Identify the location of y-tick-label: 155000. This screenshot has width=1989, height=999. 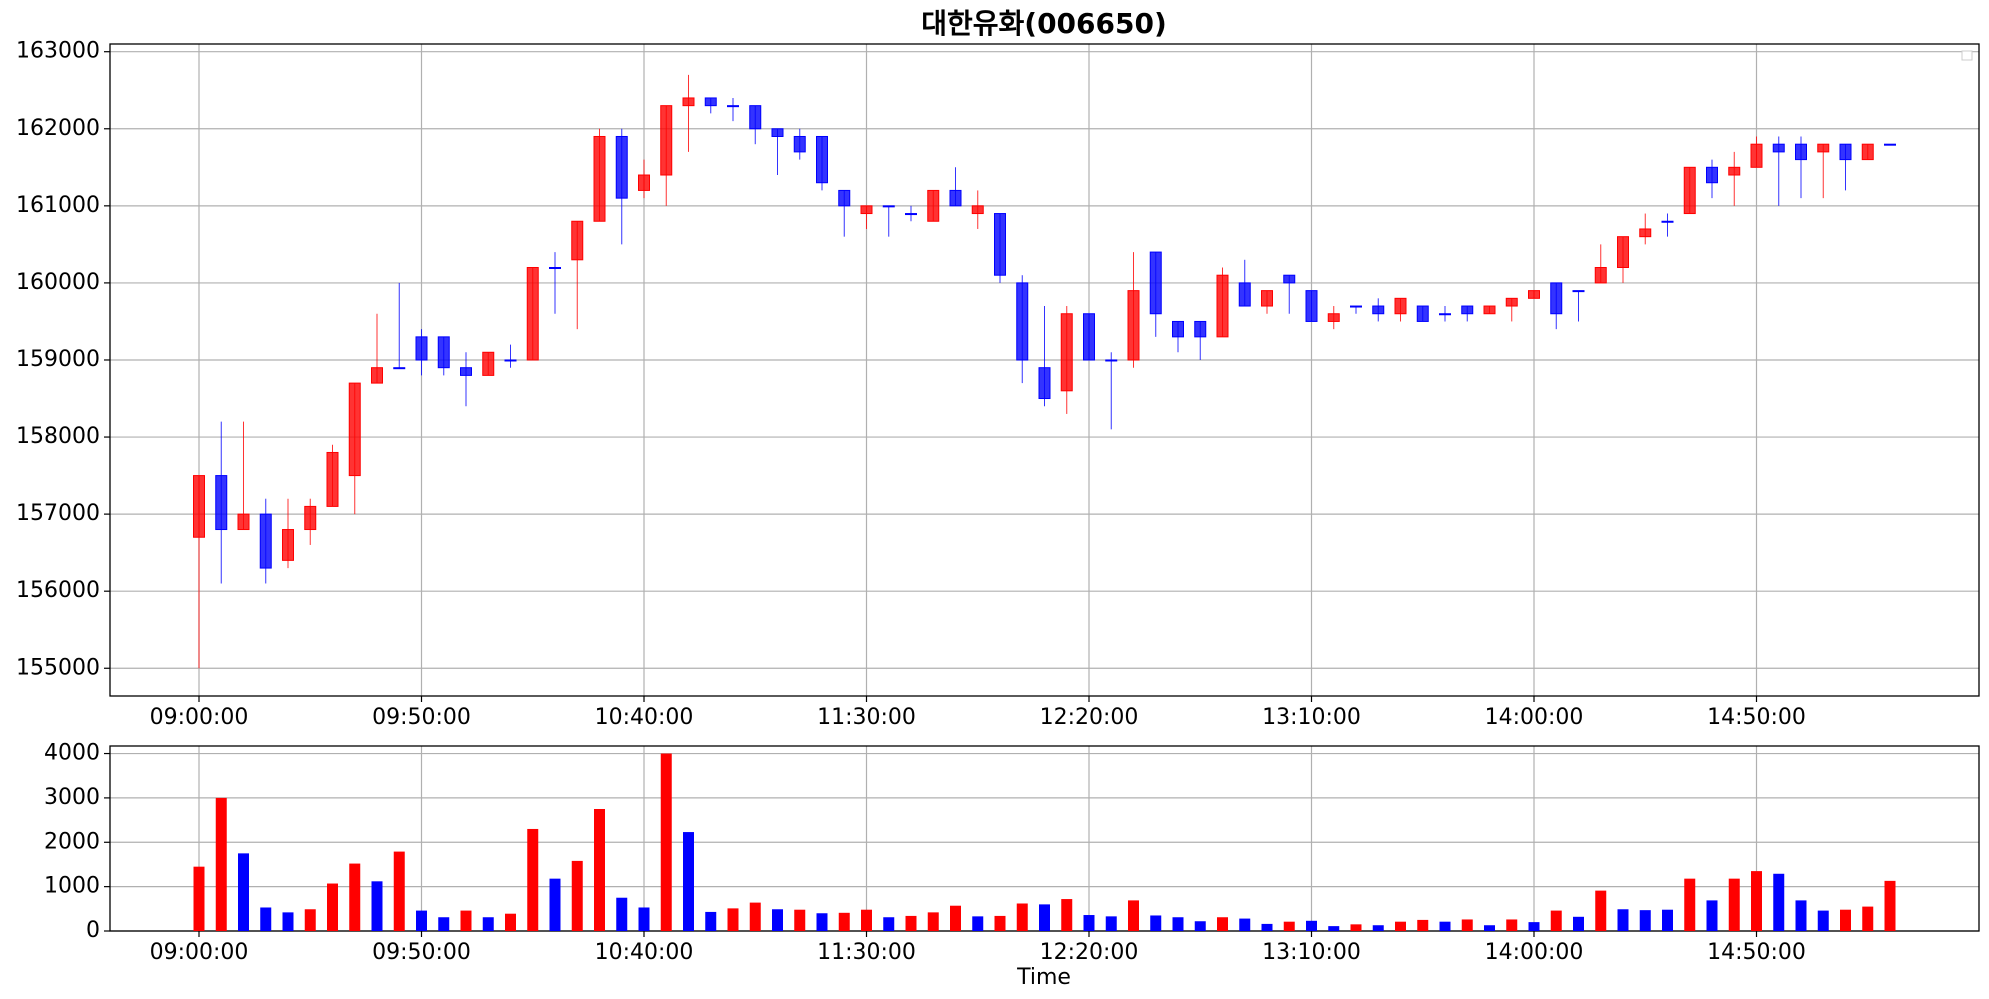
(58, 667).